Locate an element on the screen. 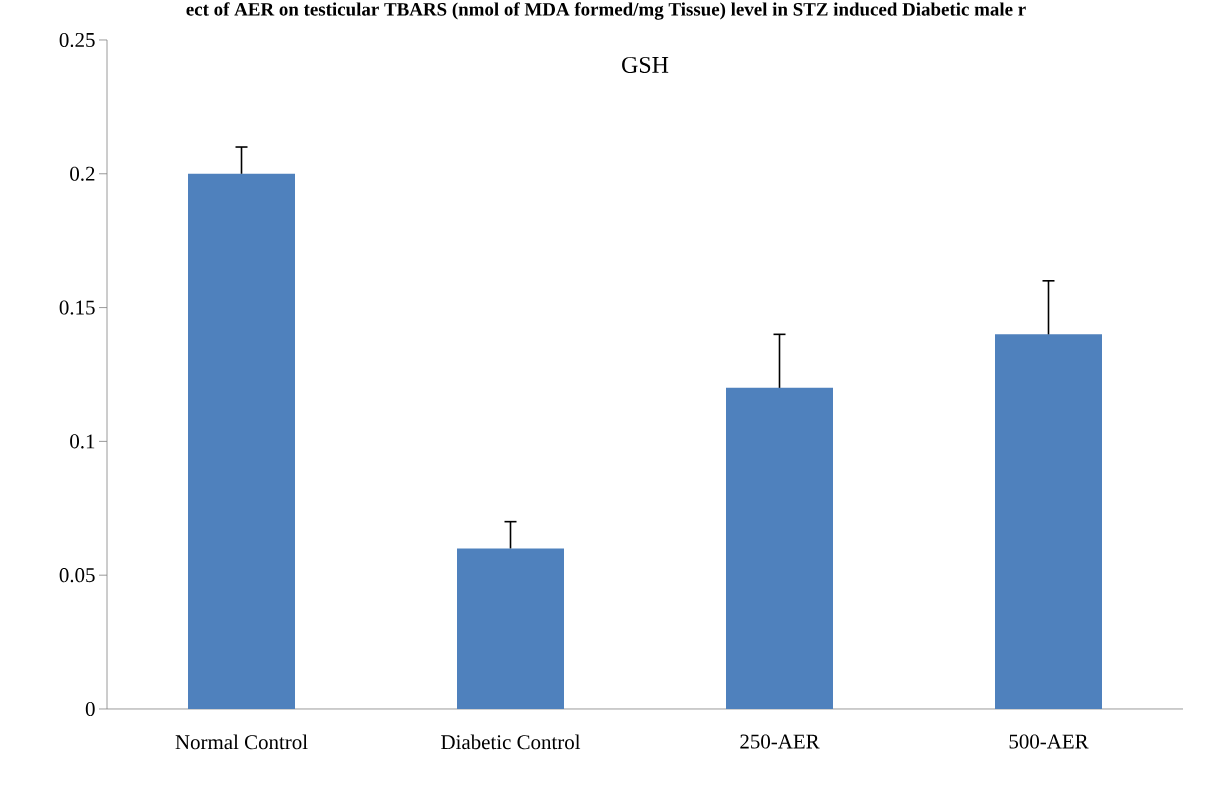  annotation: GSH is located at coordinates (645, 64).